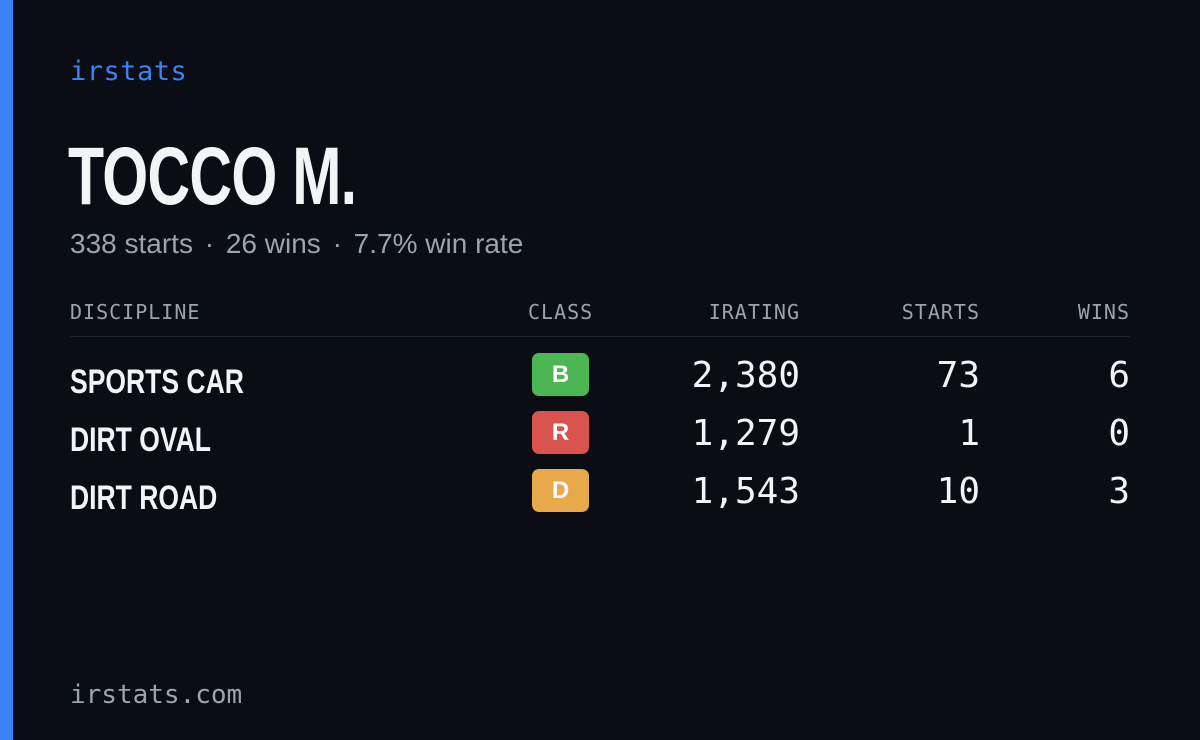  Describe the element at coordinates (745, 375) in the screenshot. I see `irating-value: 2,380` at that location.